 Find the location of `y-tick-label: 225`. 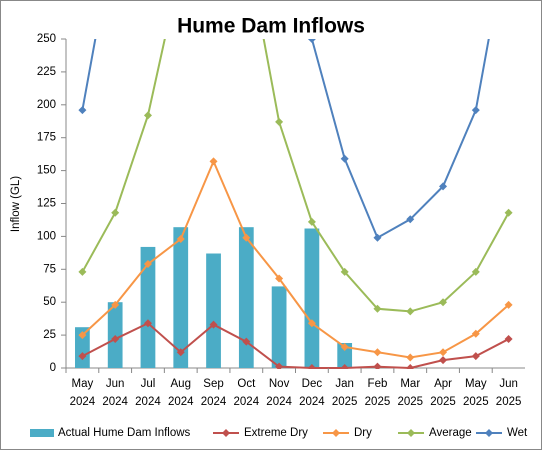

y-tick-label: 225 is located at coordinates (46, 72).